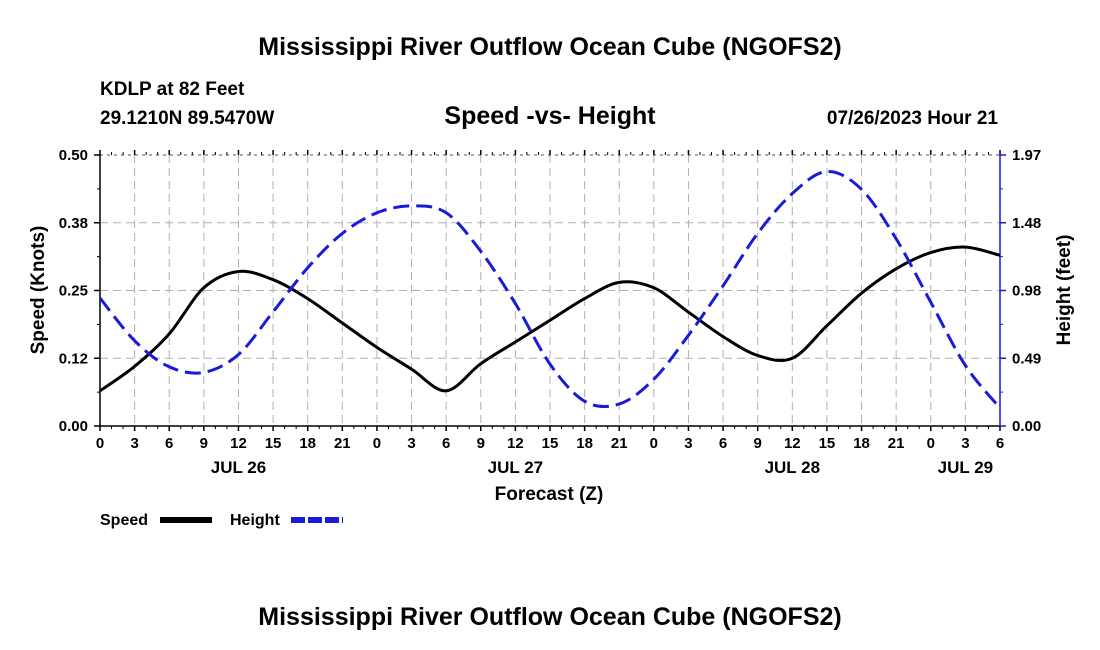 The width and height of the screenshot is (1100, 650). What do you see at coordinates (792, 467) in the screenshot?
I see `x-date-label: JUL 28` at bounding box center [792, 467].